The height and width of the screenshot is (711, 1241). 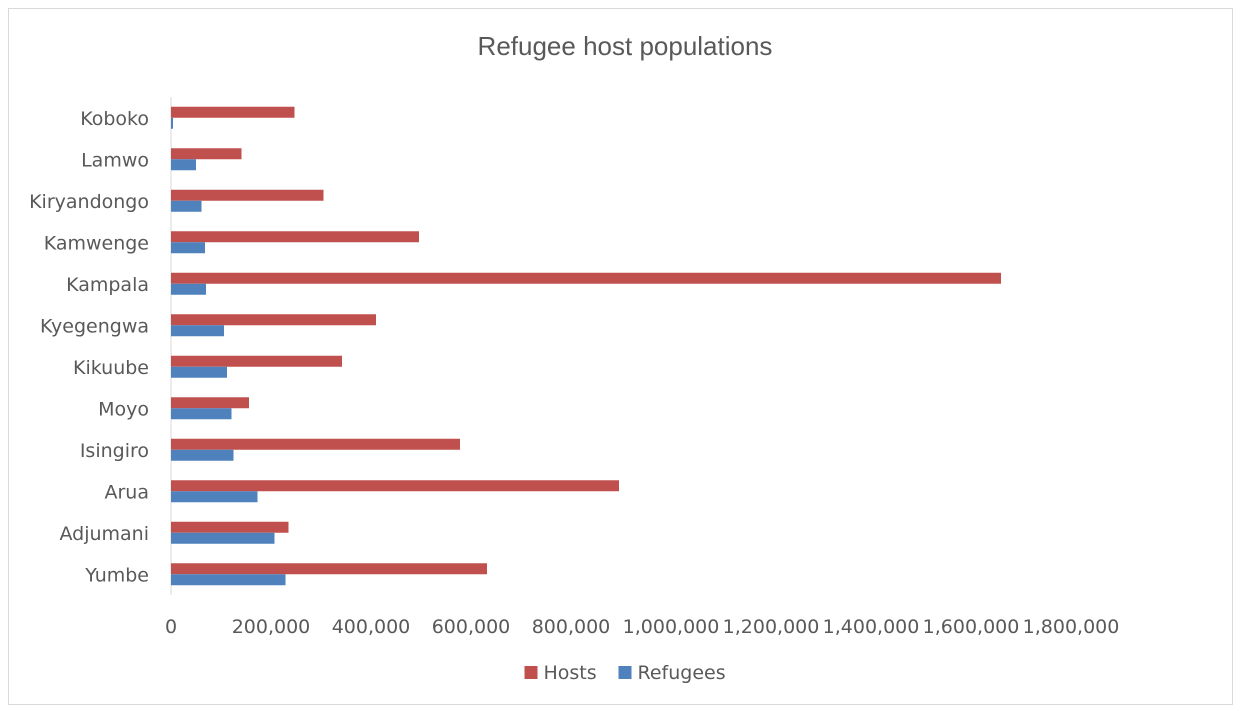 I want to click on x-tick-label: 1,200,000, so click(x=771, y=627).